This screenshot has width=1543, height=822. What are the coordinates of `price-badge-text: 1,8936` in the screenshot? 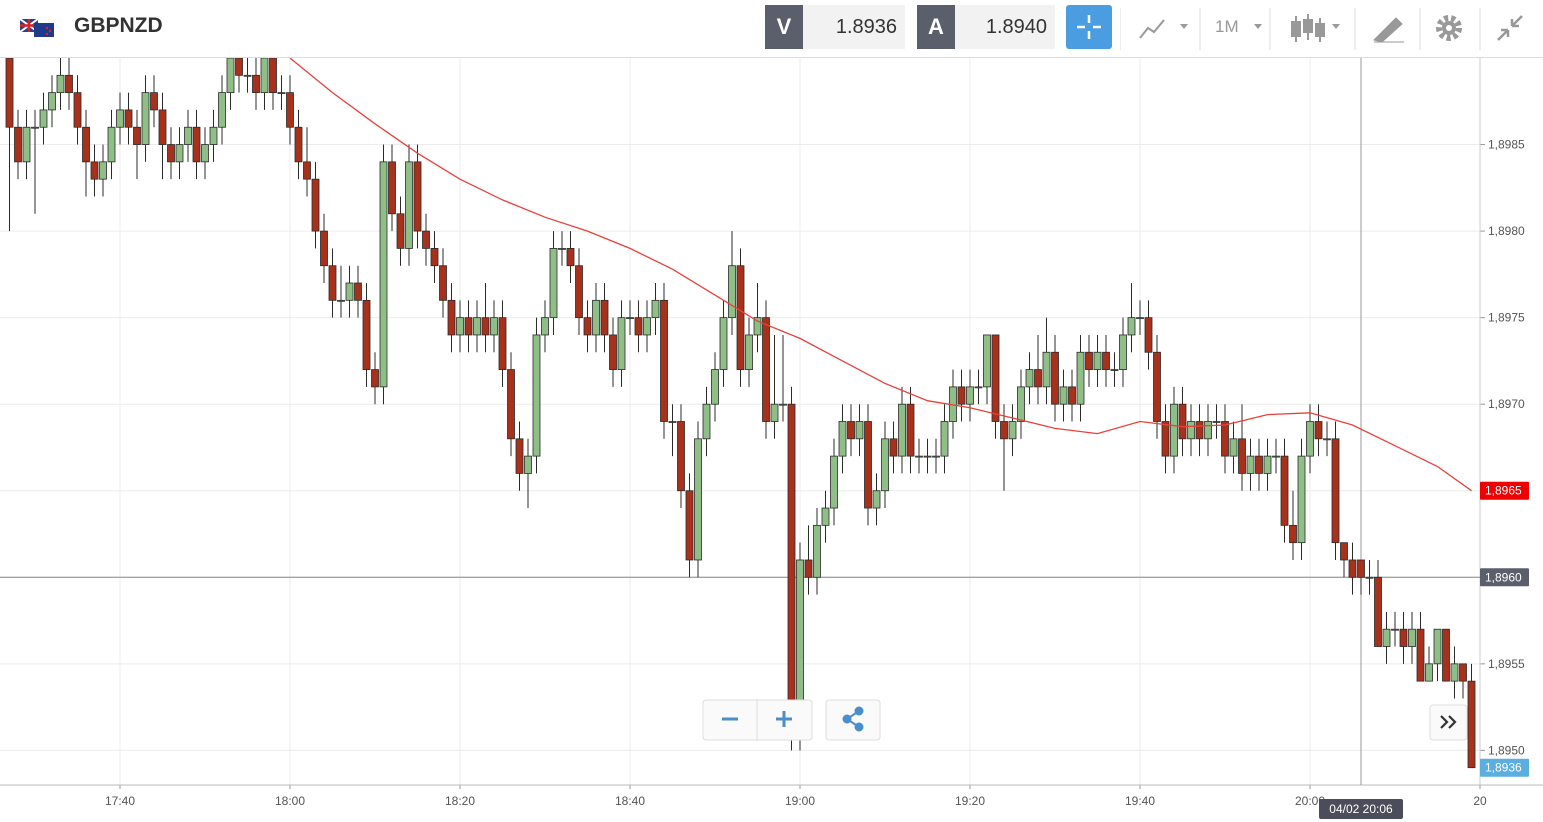 It's located at (1503, 768).